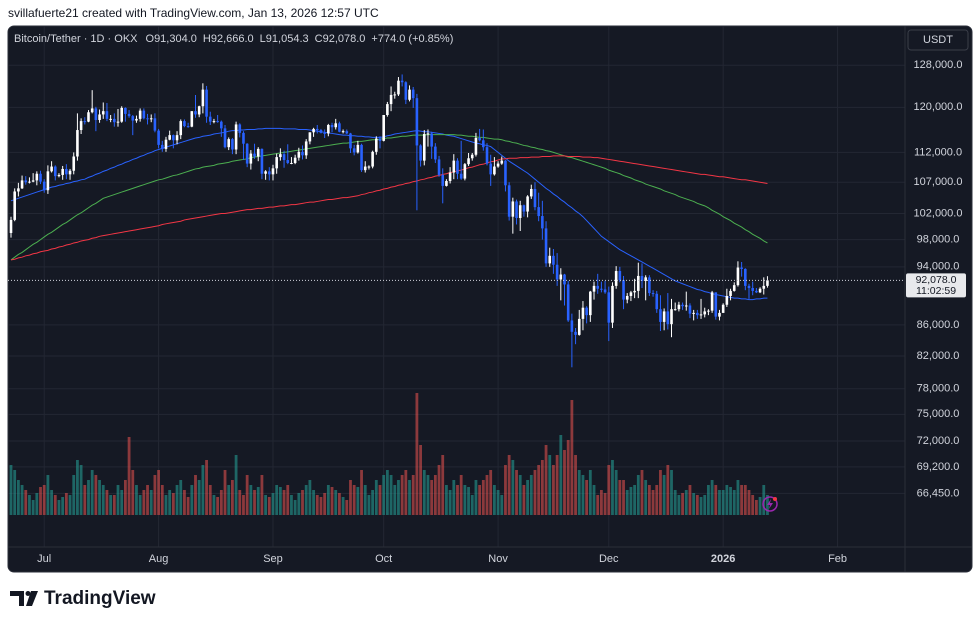 The width and height of the screenshot is (980, 625). I want to click on brand-name: TradingView, so click(100, 598).